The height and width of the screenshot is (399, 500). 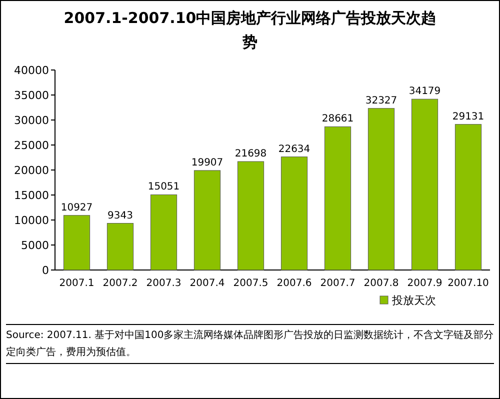 I want to click on x-tick-label: 2007.3, so click(x=164, y=283).